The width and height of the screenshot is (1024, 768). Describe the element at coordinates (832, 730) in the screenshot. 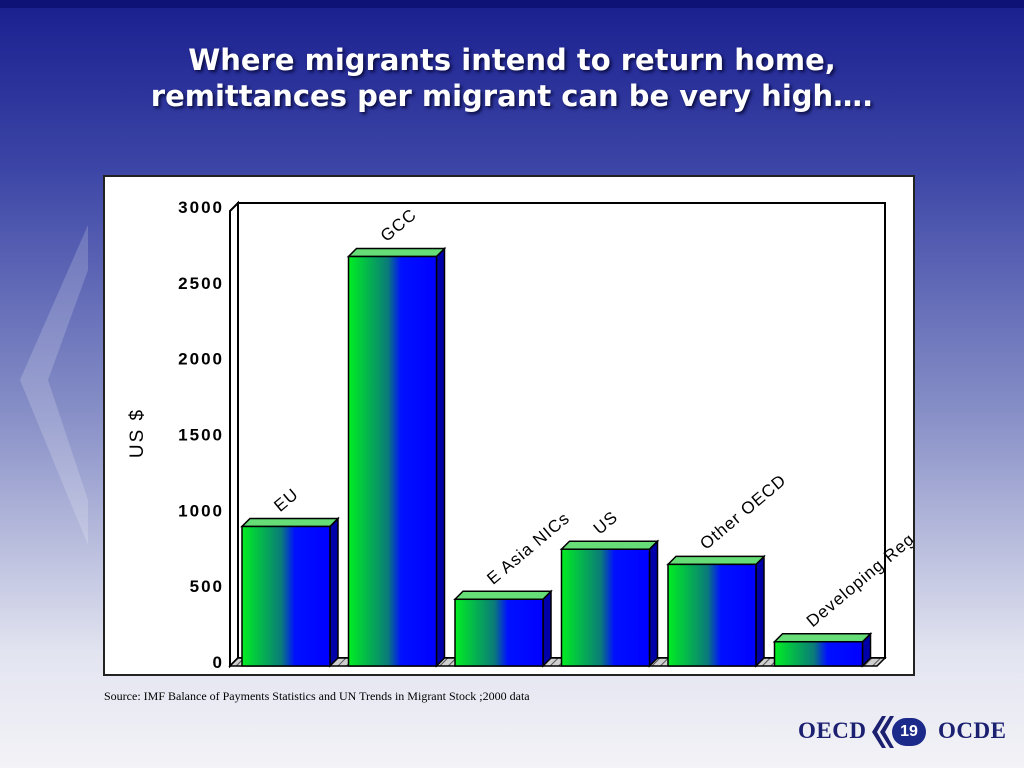

I see `logo-text-oecd: OECD` at that location.